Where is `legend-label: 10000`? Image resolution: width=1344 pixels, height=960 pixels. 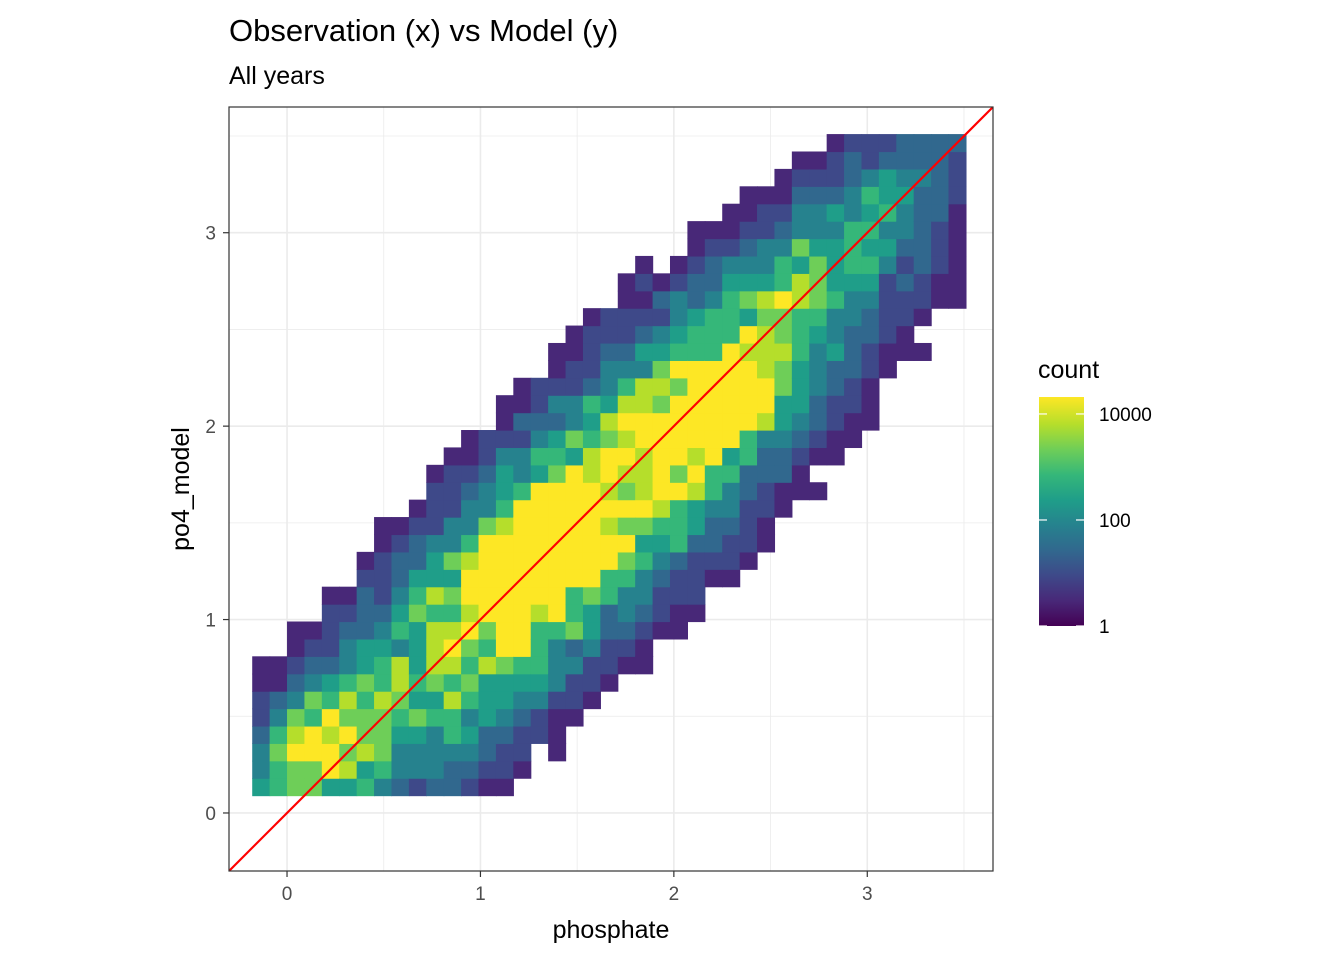
legend-label: 10000 is located at coordinates (1125, 415).